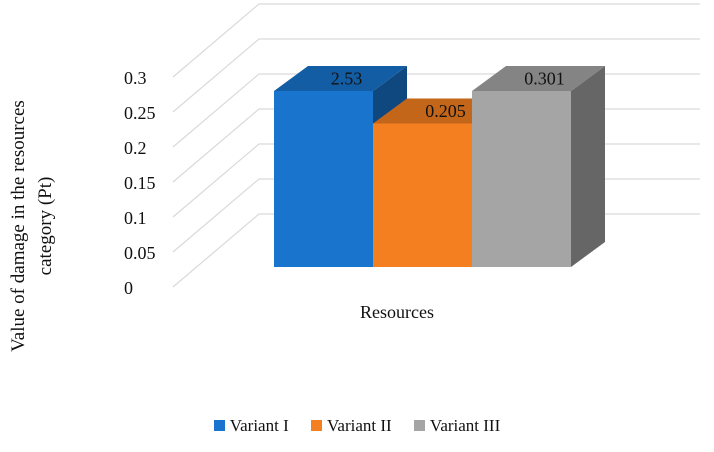 The height and width of the screenshot is (452, 714). Describe the element at coordinates (45, 226) in the screenshot. I see `y-axis-title: category (Pt)` at that location.